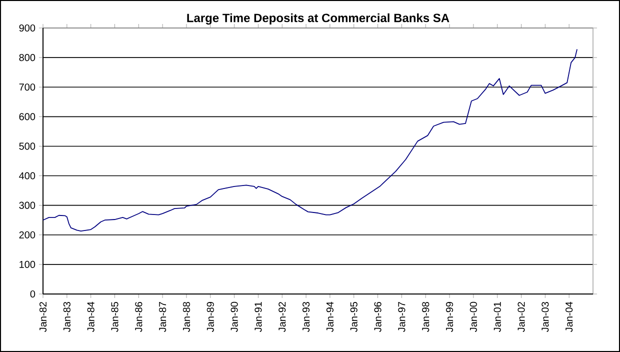 This screenshot has width=620, height=352. Describe the element at coordinates (66, 317) in the screenshot. I see `x-tick-label: Jan-83` at that location.